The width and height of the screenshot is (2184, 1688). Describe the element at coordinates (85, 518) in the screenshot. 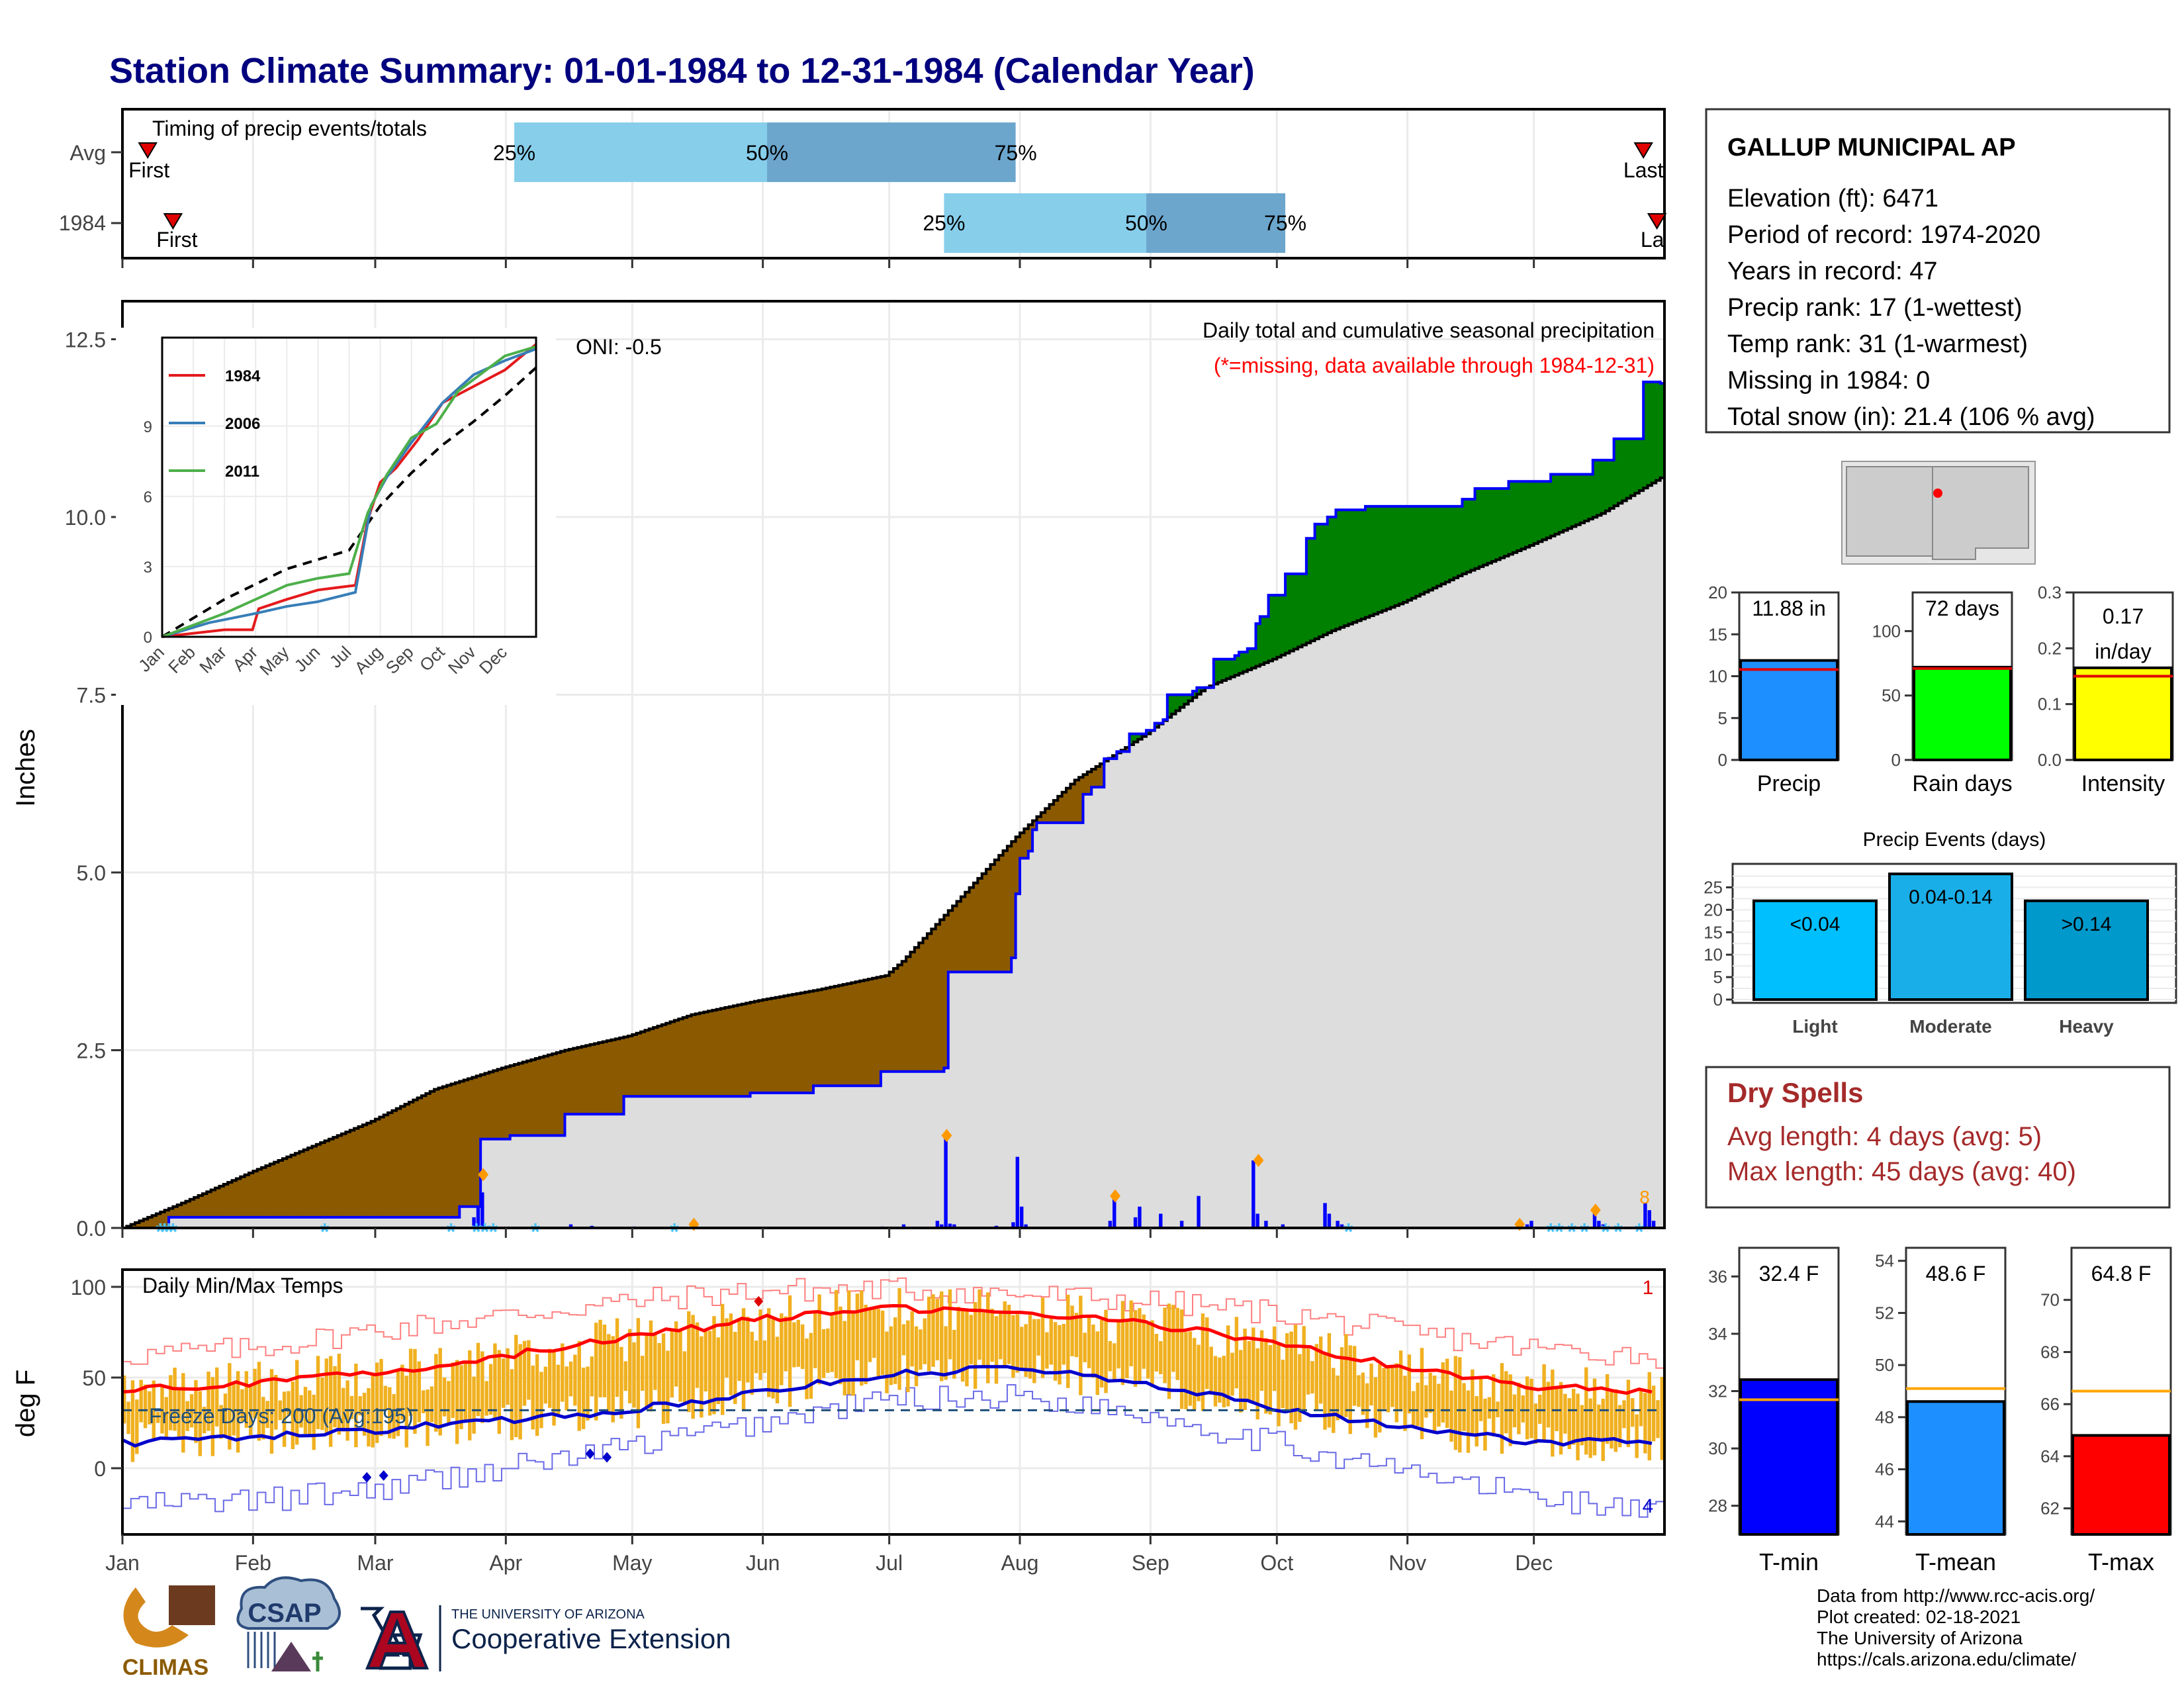

I see `main-y-tick-label: 10.0` at that location.